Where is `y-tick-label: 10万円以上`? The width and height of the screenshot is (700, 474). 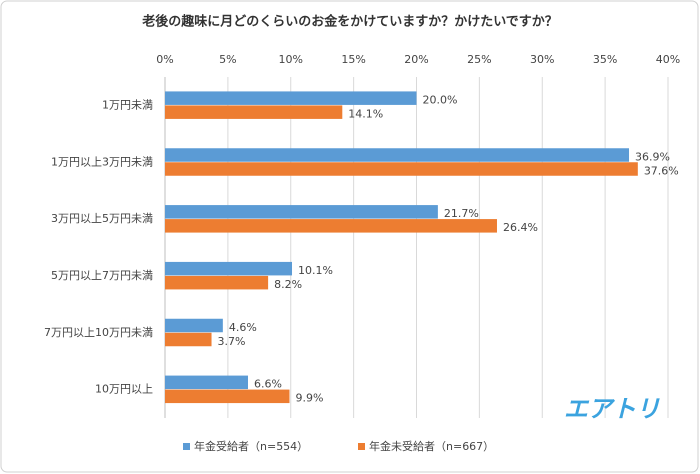 y-tick-label: 10万円以上 is located at coordinates (124, 389).